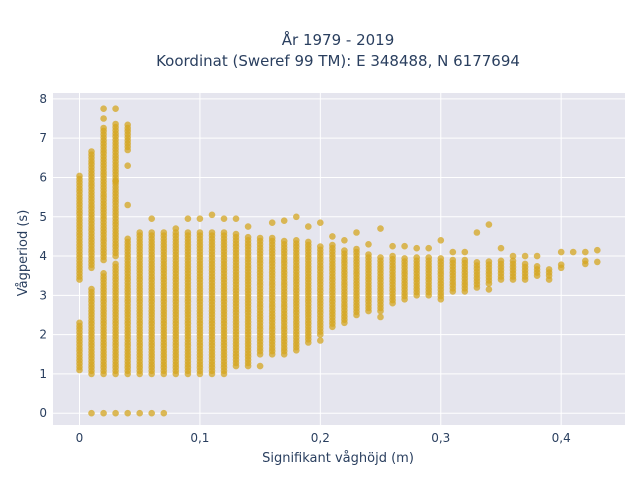 This screenshot has width=640, height=480. I want to click on y-axis-ticks: 0 1 2 3 4 5 6 7 8, so click(43, 256).